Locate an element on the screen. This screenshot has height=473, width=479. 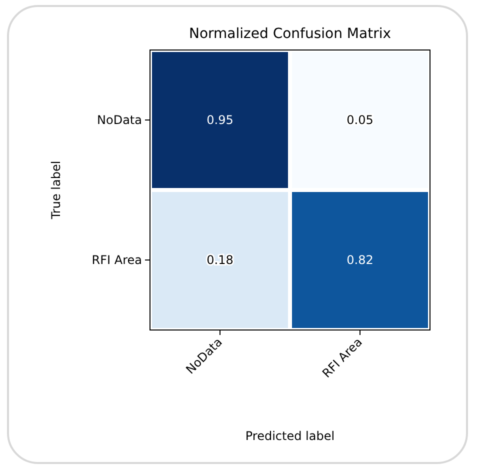
data-label: 0.95 is located at coordinates (220, 120).